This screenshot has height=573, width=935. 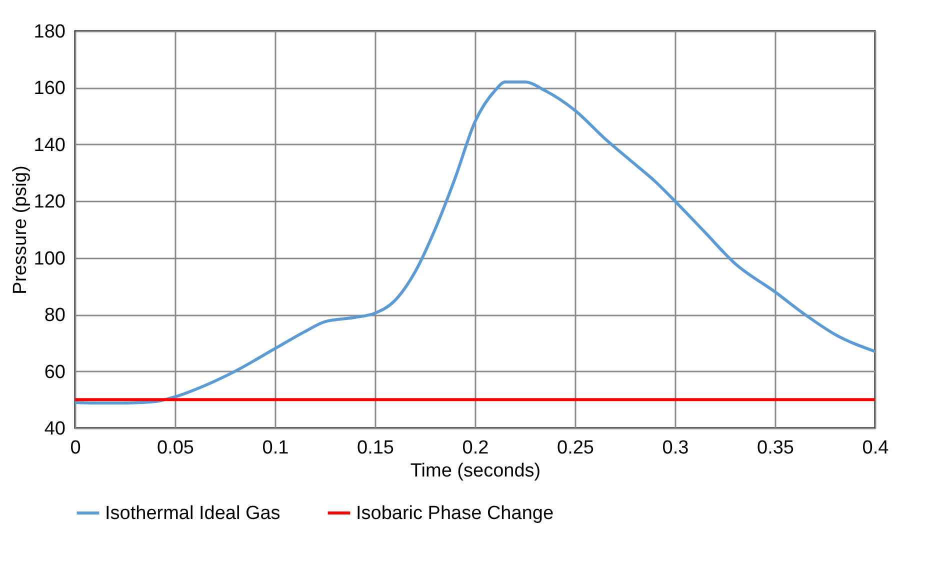 What do you see at coordinates (50, 145) in the screenshot?
I see `y-tick-label: 140` at bounding box center [50, 145].